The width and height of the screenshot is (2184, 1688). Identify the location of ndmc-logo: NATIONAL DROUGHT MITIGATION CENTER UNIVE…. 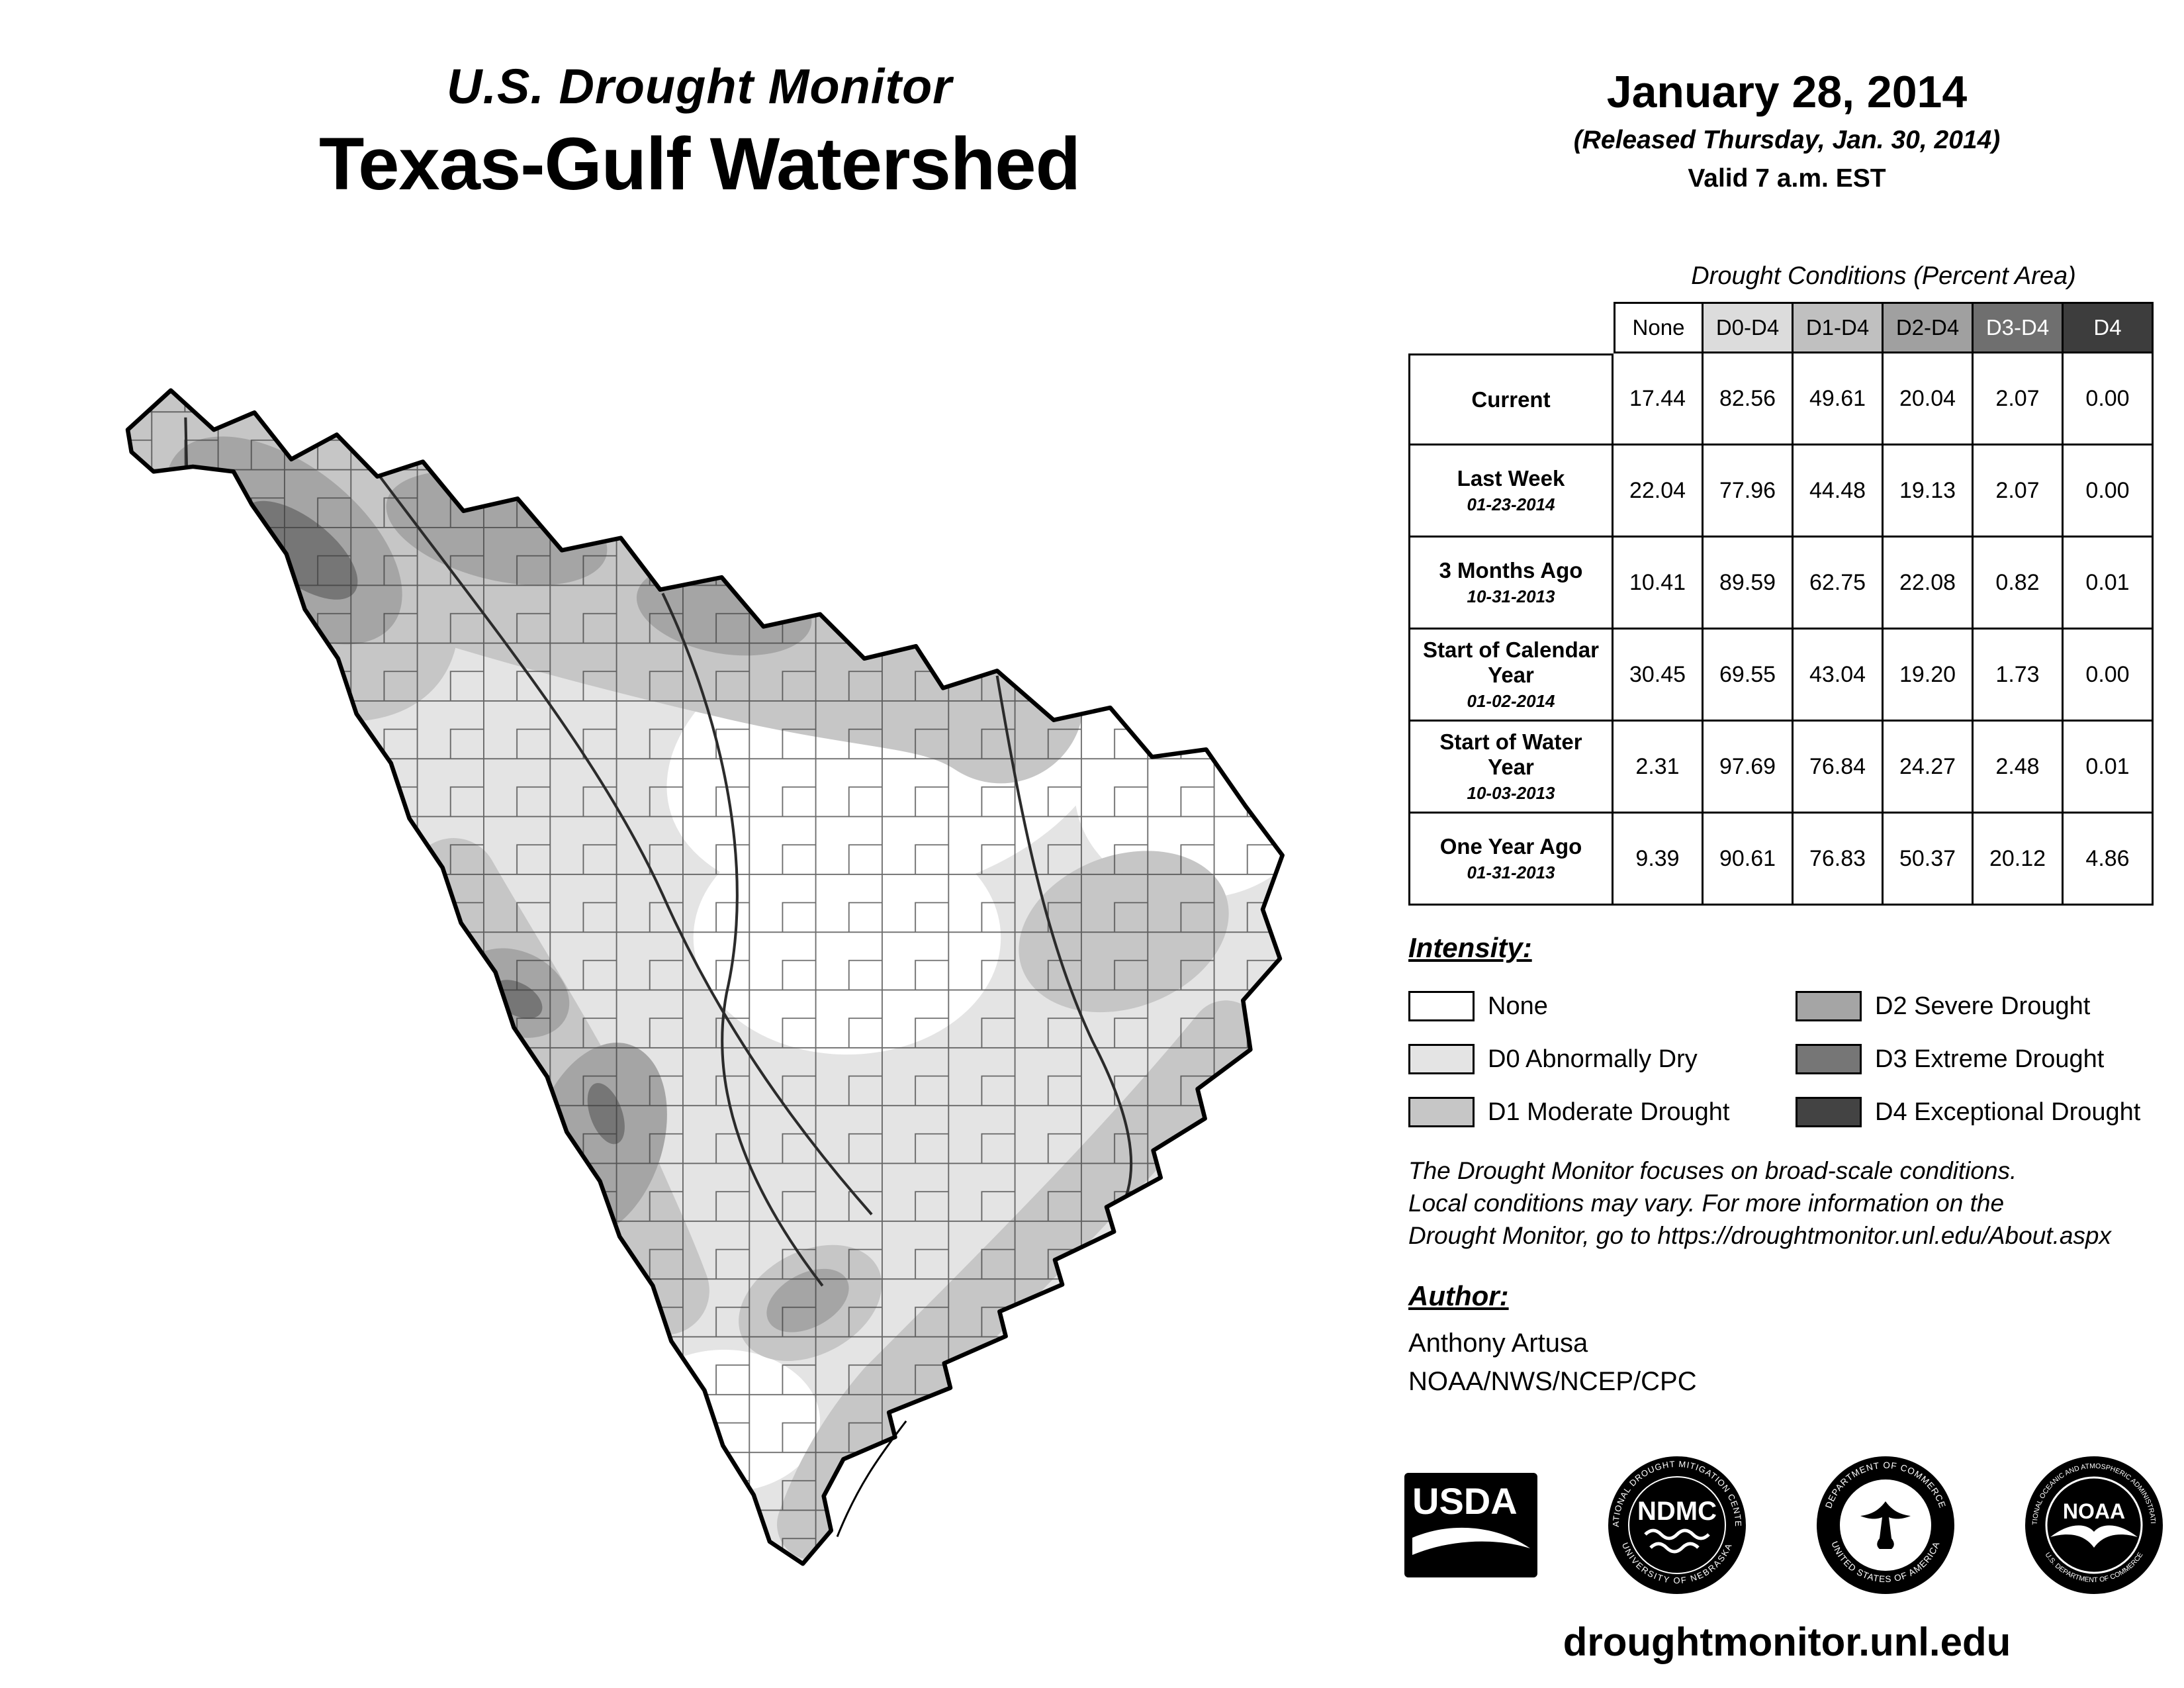
(1676, 1524).